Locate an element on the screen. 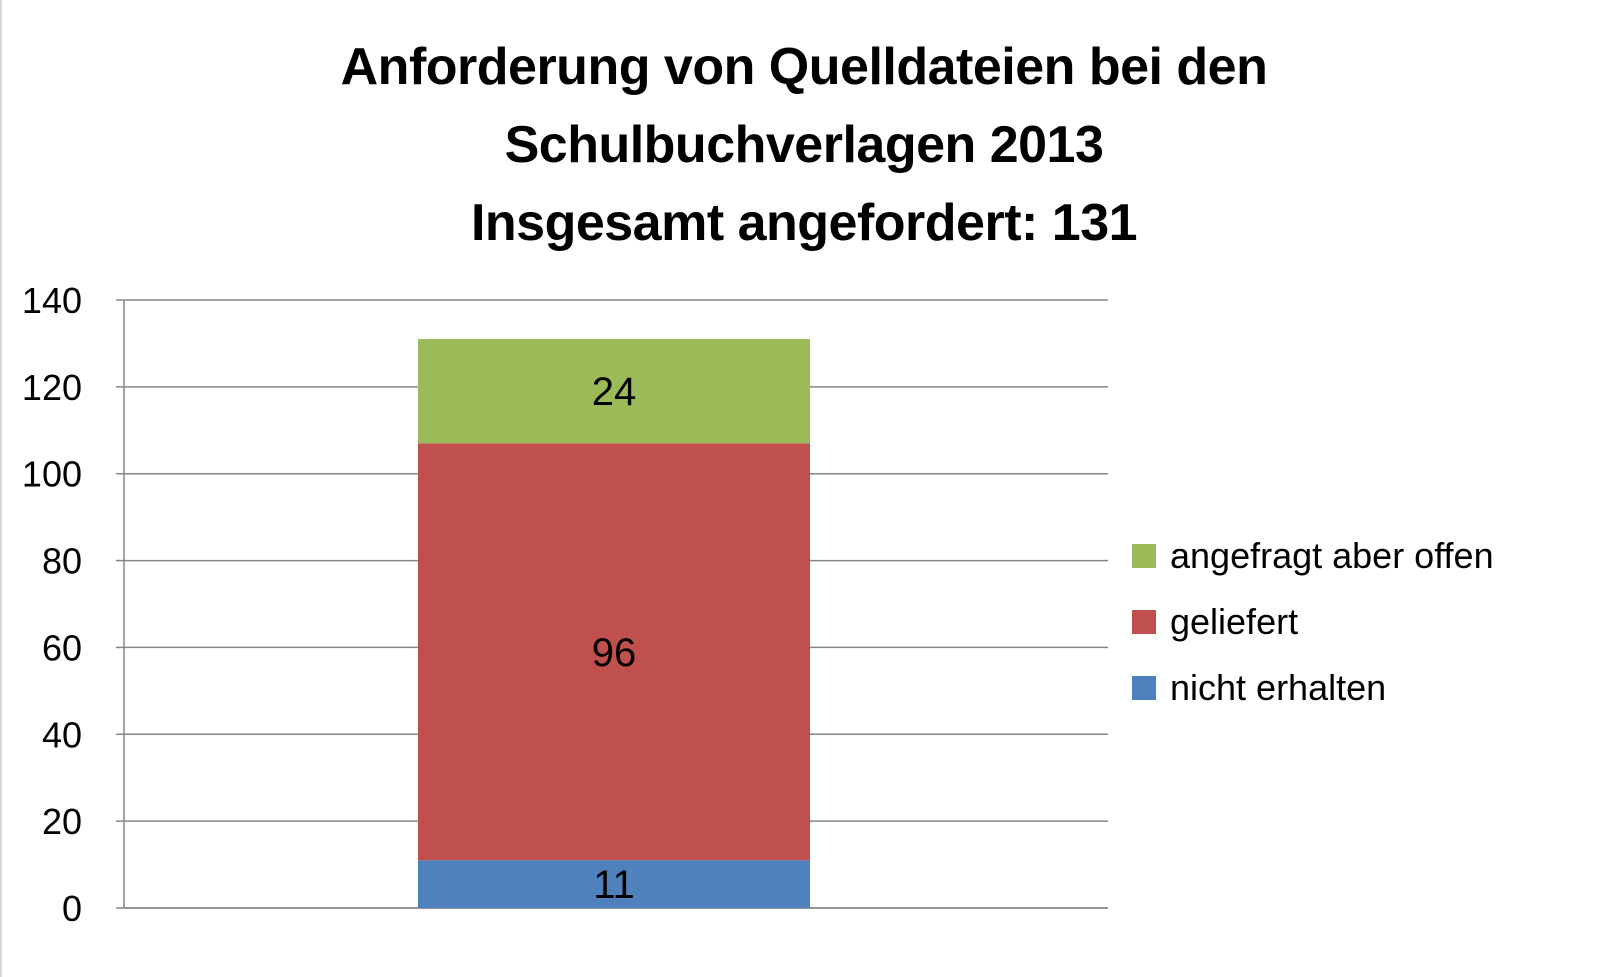 The width and height of the screenshot is (1604, 977). chart-title-line-2: Schulbuchverlagen 2013 is located at coordinates (804, 145).